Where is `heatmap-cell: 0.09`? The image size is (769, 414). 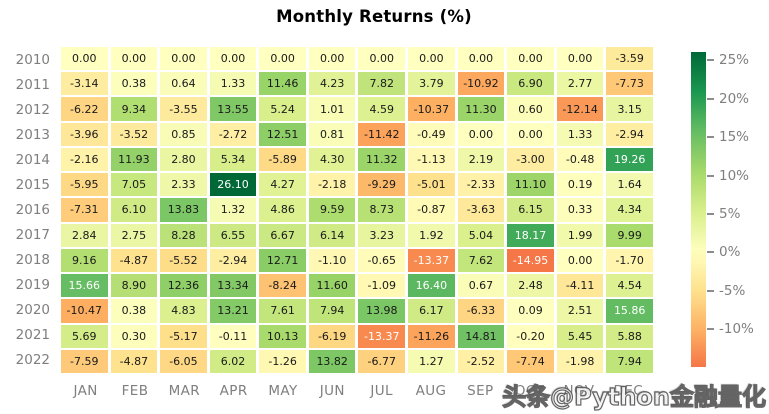 heatmap-cell: 0.09 is located at coordinates (530, 311).